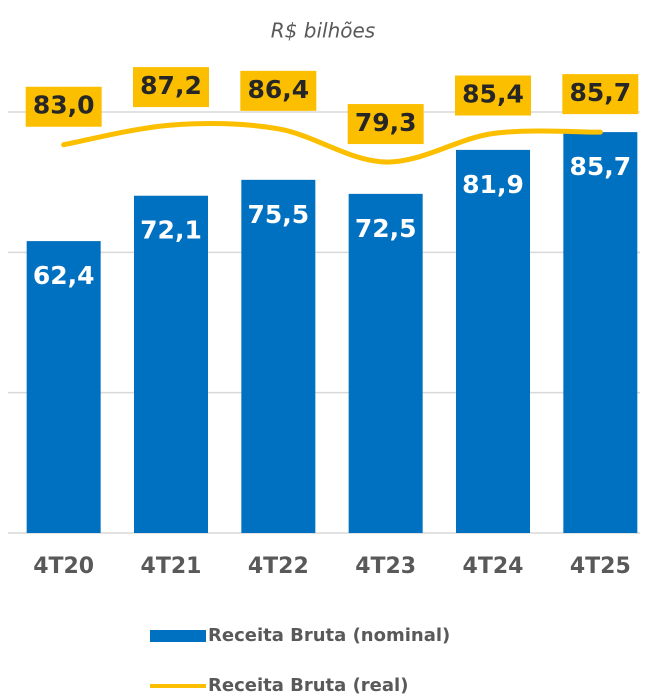  Describe the element at coordinates (278, 214) in the screenshot. I see `bar-value-label: 75,5` at that location.